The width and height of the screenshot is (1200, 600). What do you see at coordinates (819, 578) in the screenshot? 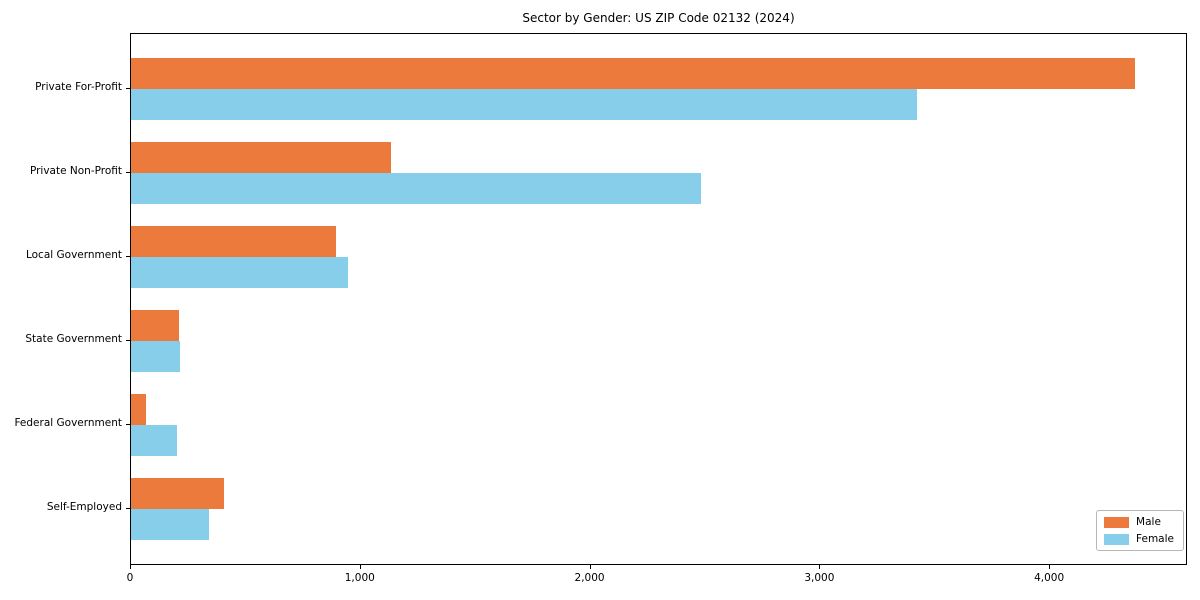
I see `x-tick-label-3,000: 3,000` at bounding box center [819, 578].